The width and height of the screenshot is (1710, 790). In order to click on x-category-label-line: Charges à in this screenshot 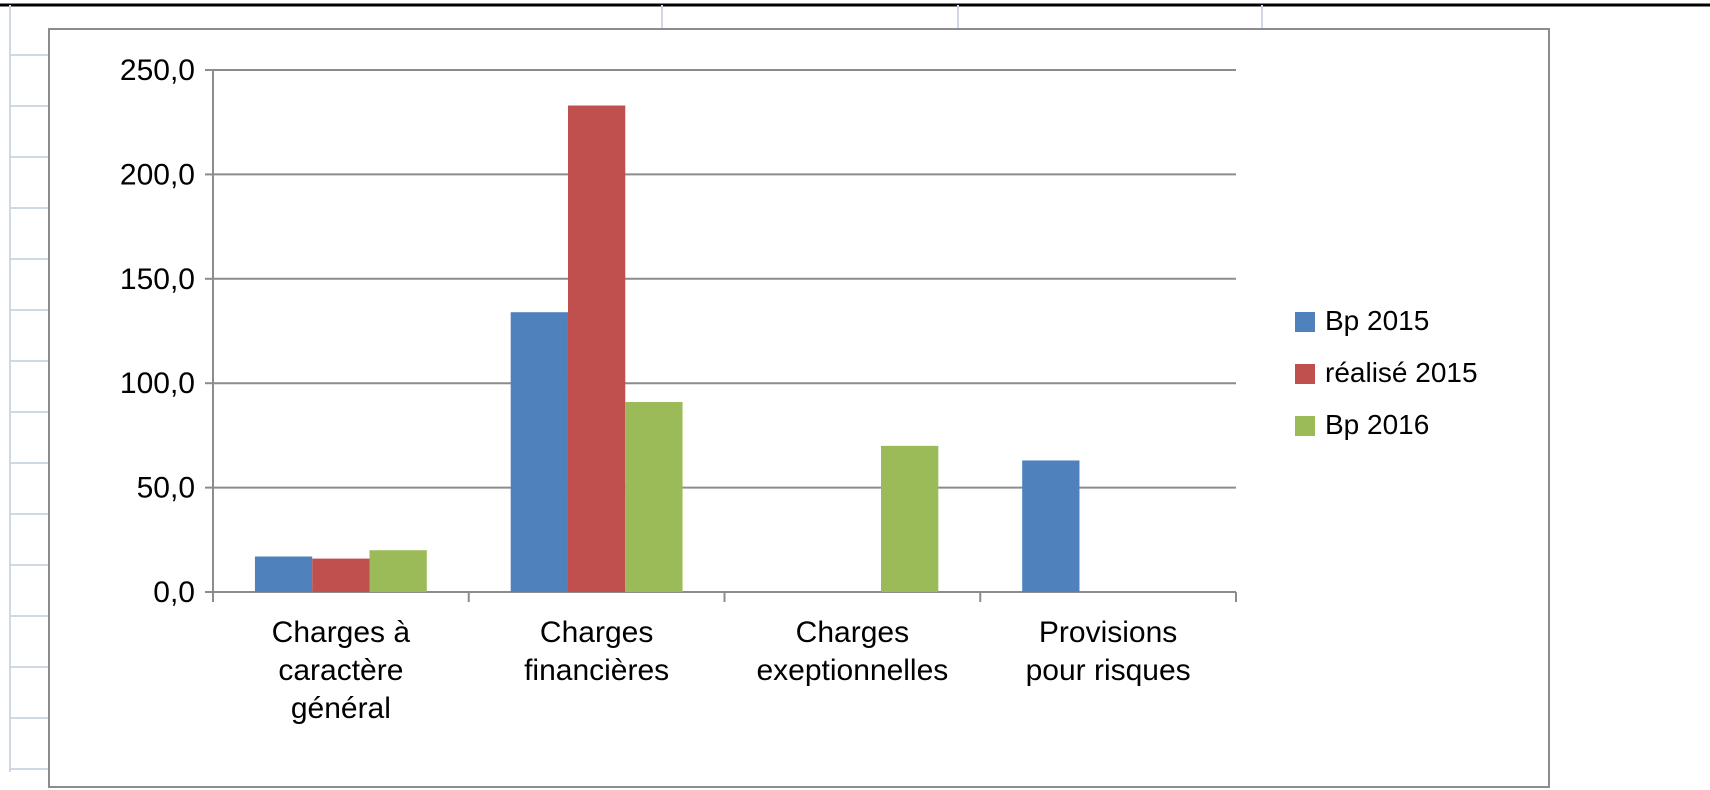, I will do `click(341, 632)`.